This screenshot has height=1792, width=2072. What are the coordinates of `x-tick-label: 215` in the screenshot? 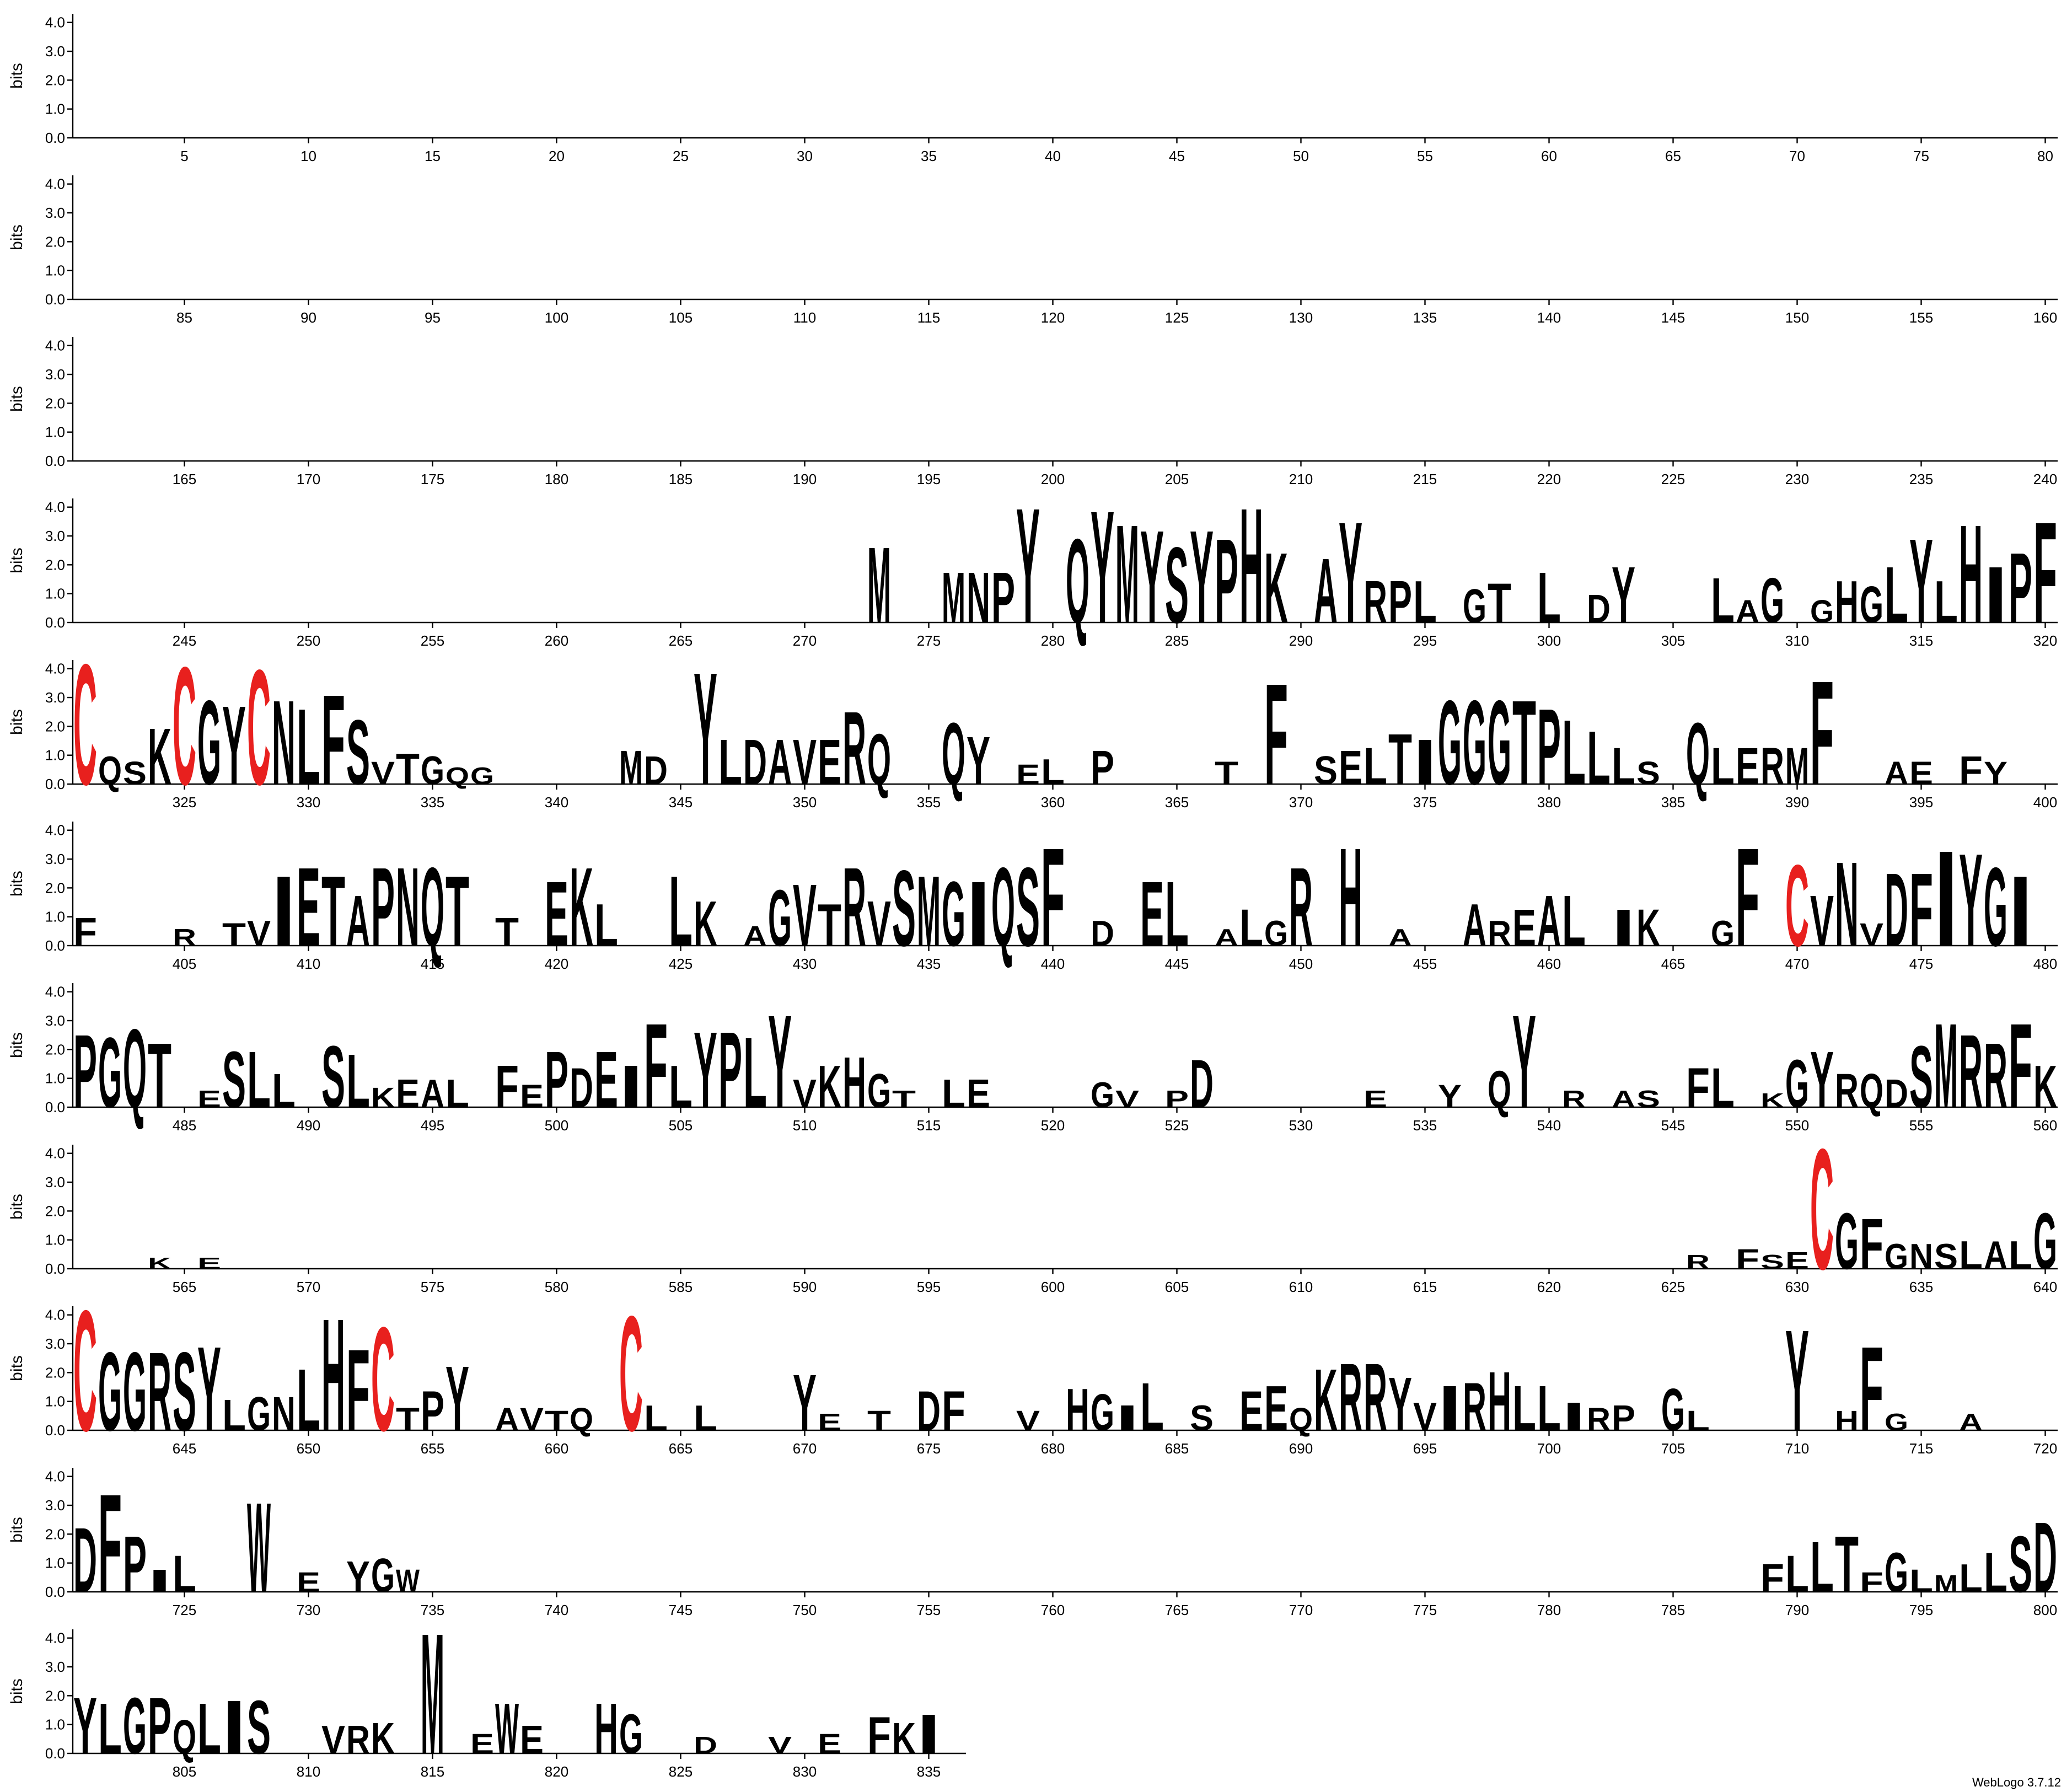 It's located at (1425, 479).